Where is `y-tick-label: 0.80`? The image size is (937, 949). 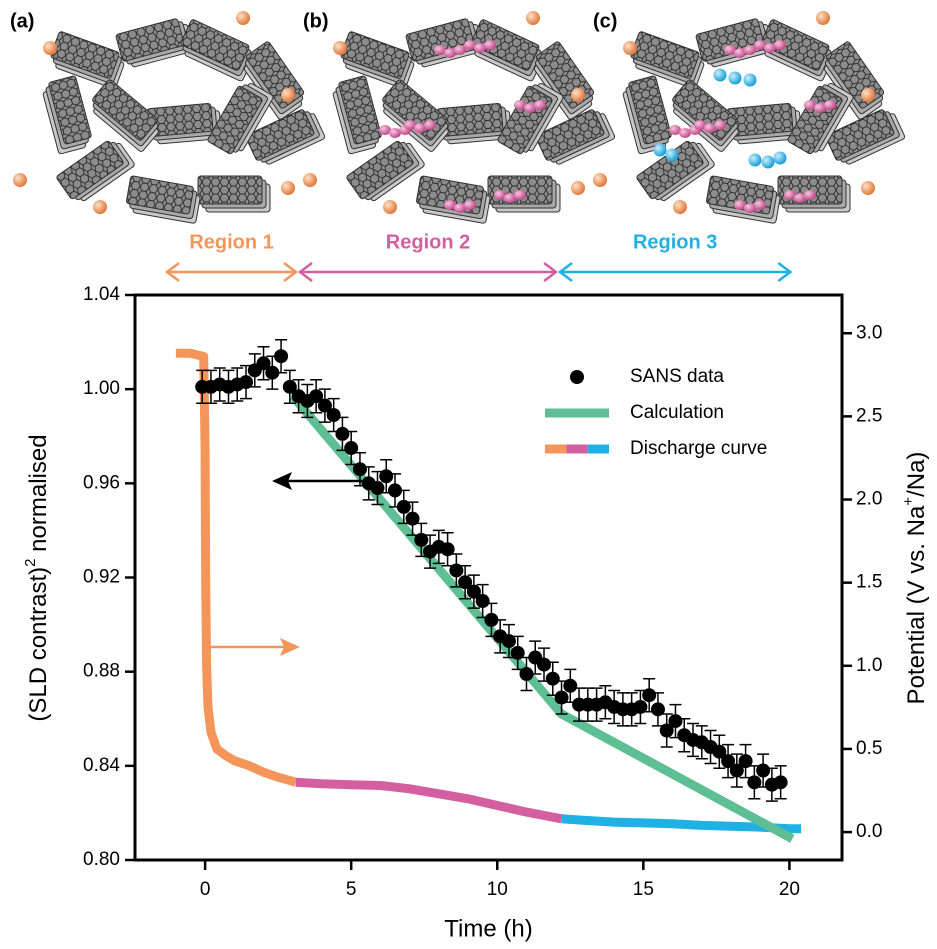
y-tick-label: 0.80 is located at coordinates (101, 859).